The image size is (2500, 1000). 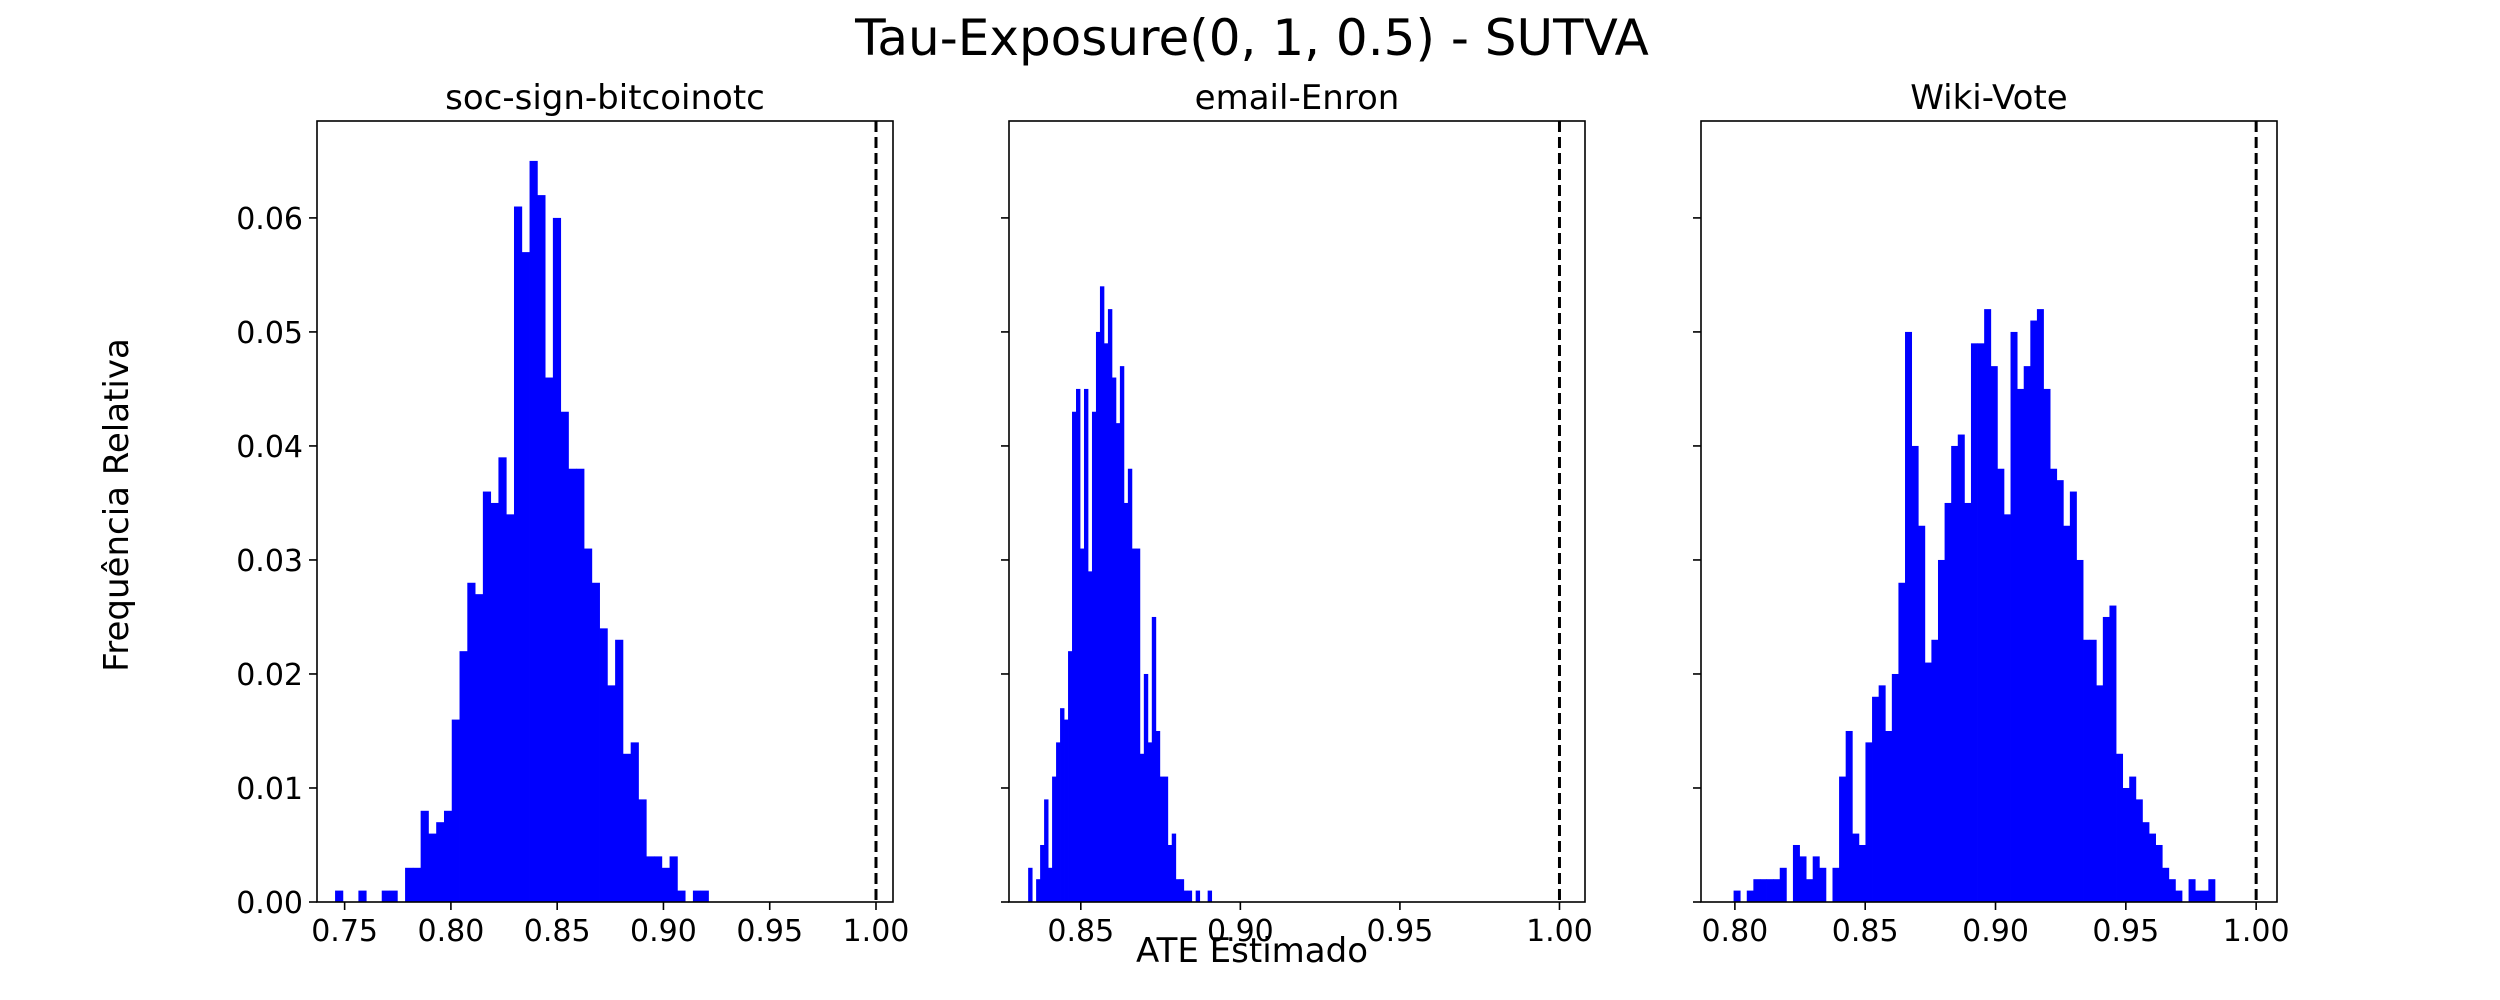 What do you see at coordinates (269, 789) in the screenshot?
I see `y-tick-label: 0.01` at bounding box center [269, 789].